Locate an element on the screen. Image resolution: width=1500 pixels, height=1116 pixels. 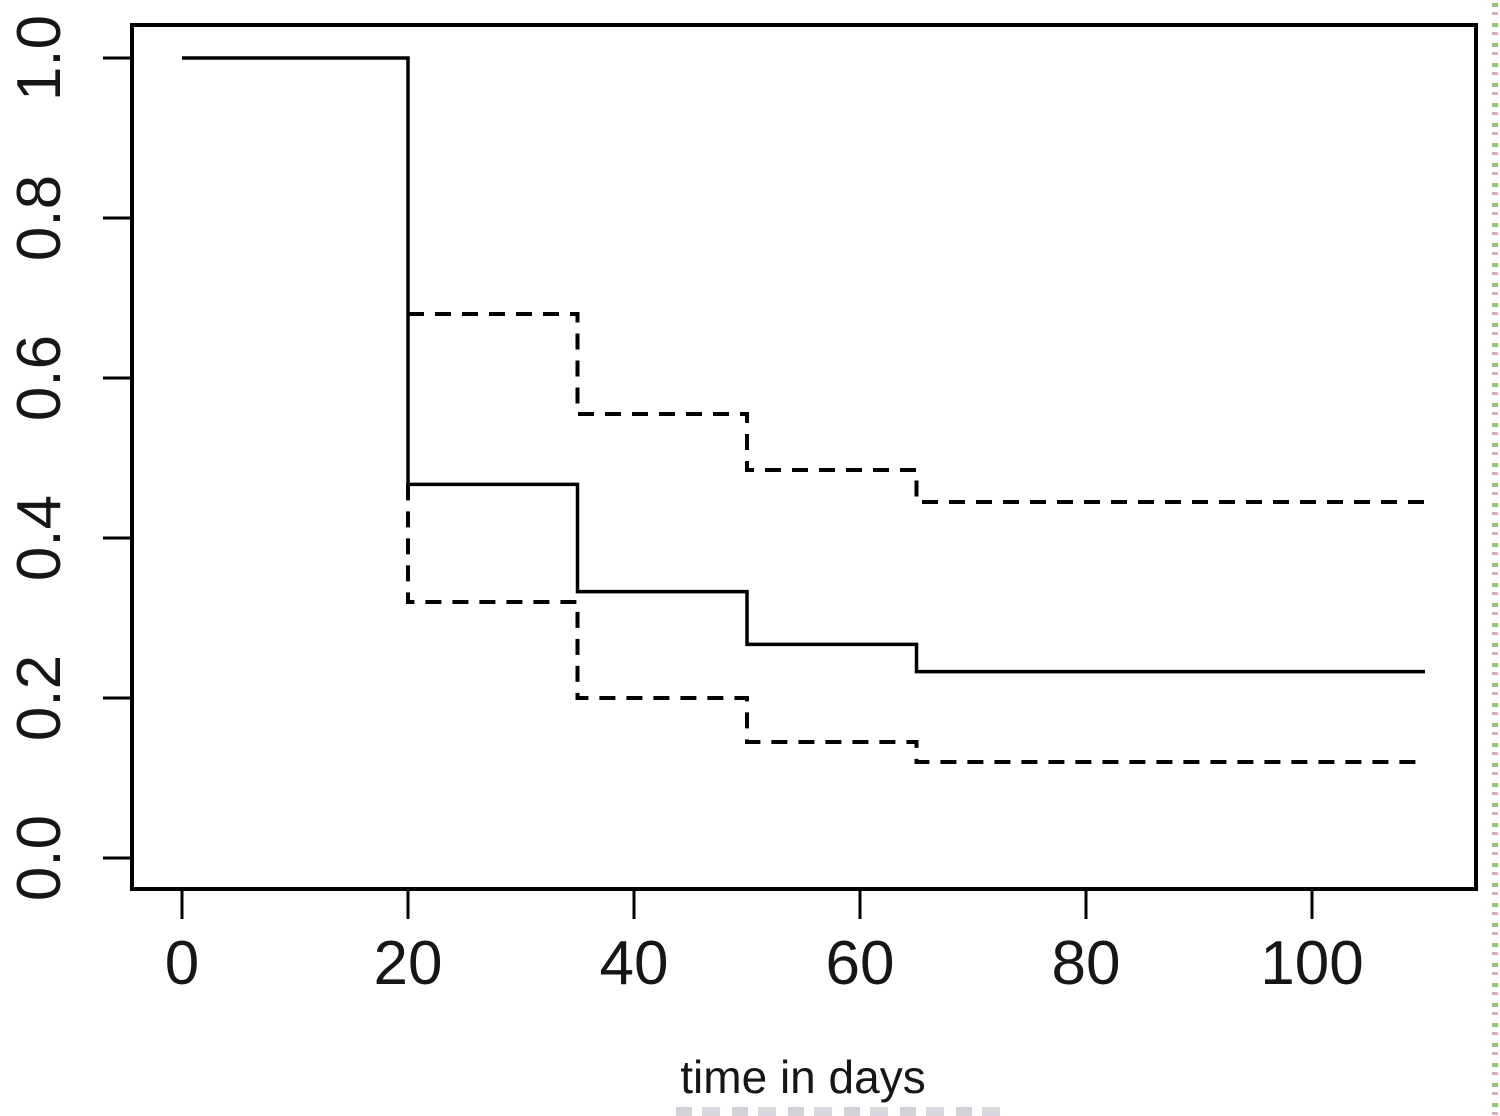
y-axis-tick-label: 1.0 is located at coordinates (39, 58).